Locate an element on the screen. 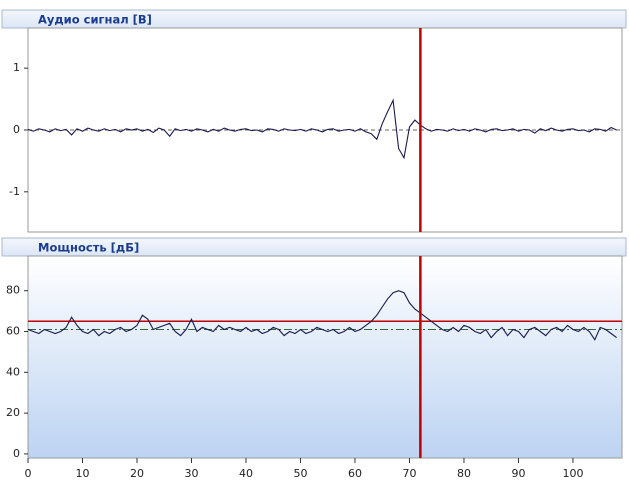 The height and width of the screenshot is (496, 629). x-tick-label: 0 is located at coordinates (28, 473).